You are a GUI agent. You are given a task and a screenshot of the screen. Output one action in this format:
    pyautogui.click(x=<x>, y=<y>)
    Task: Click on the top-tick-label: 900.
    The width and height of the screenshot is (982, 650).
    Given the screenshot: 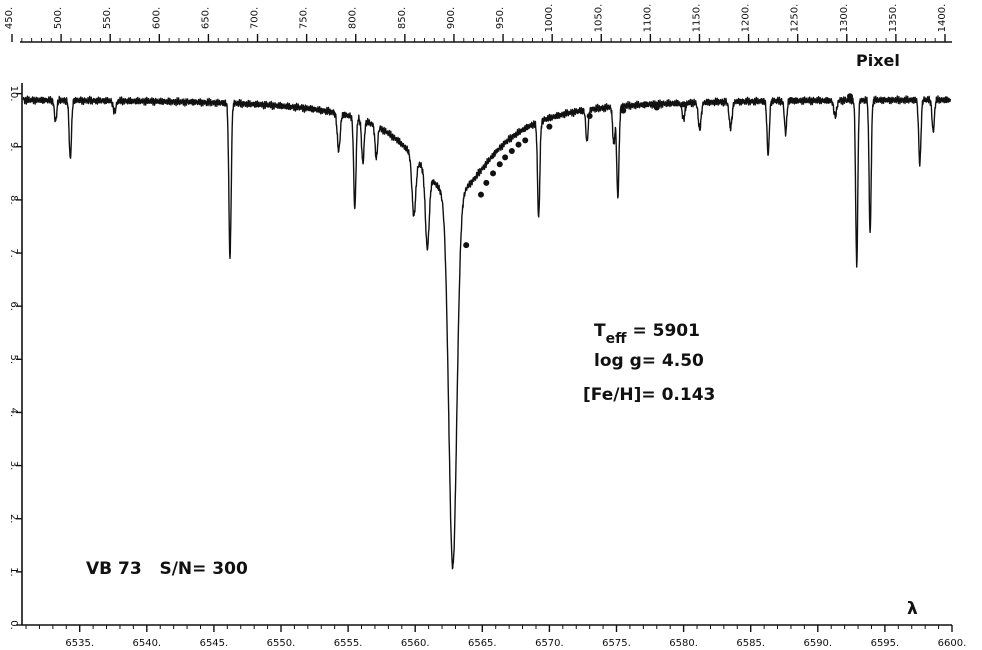 What is the action you would take?
    pyautogui.click(x=451, y=18)
    